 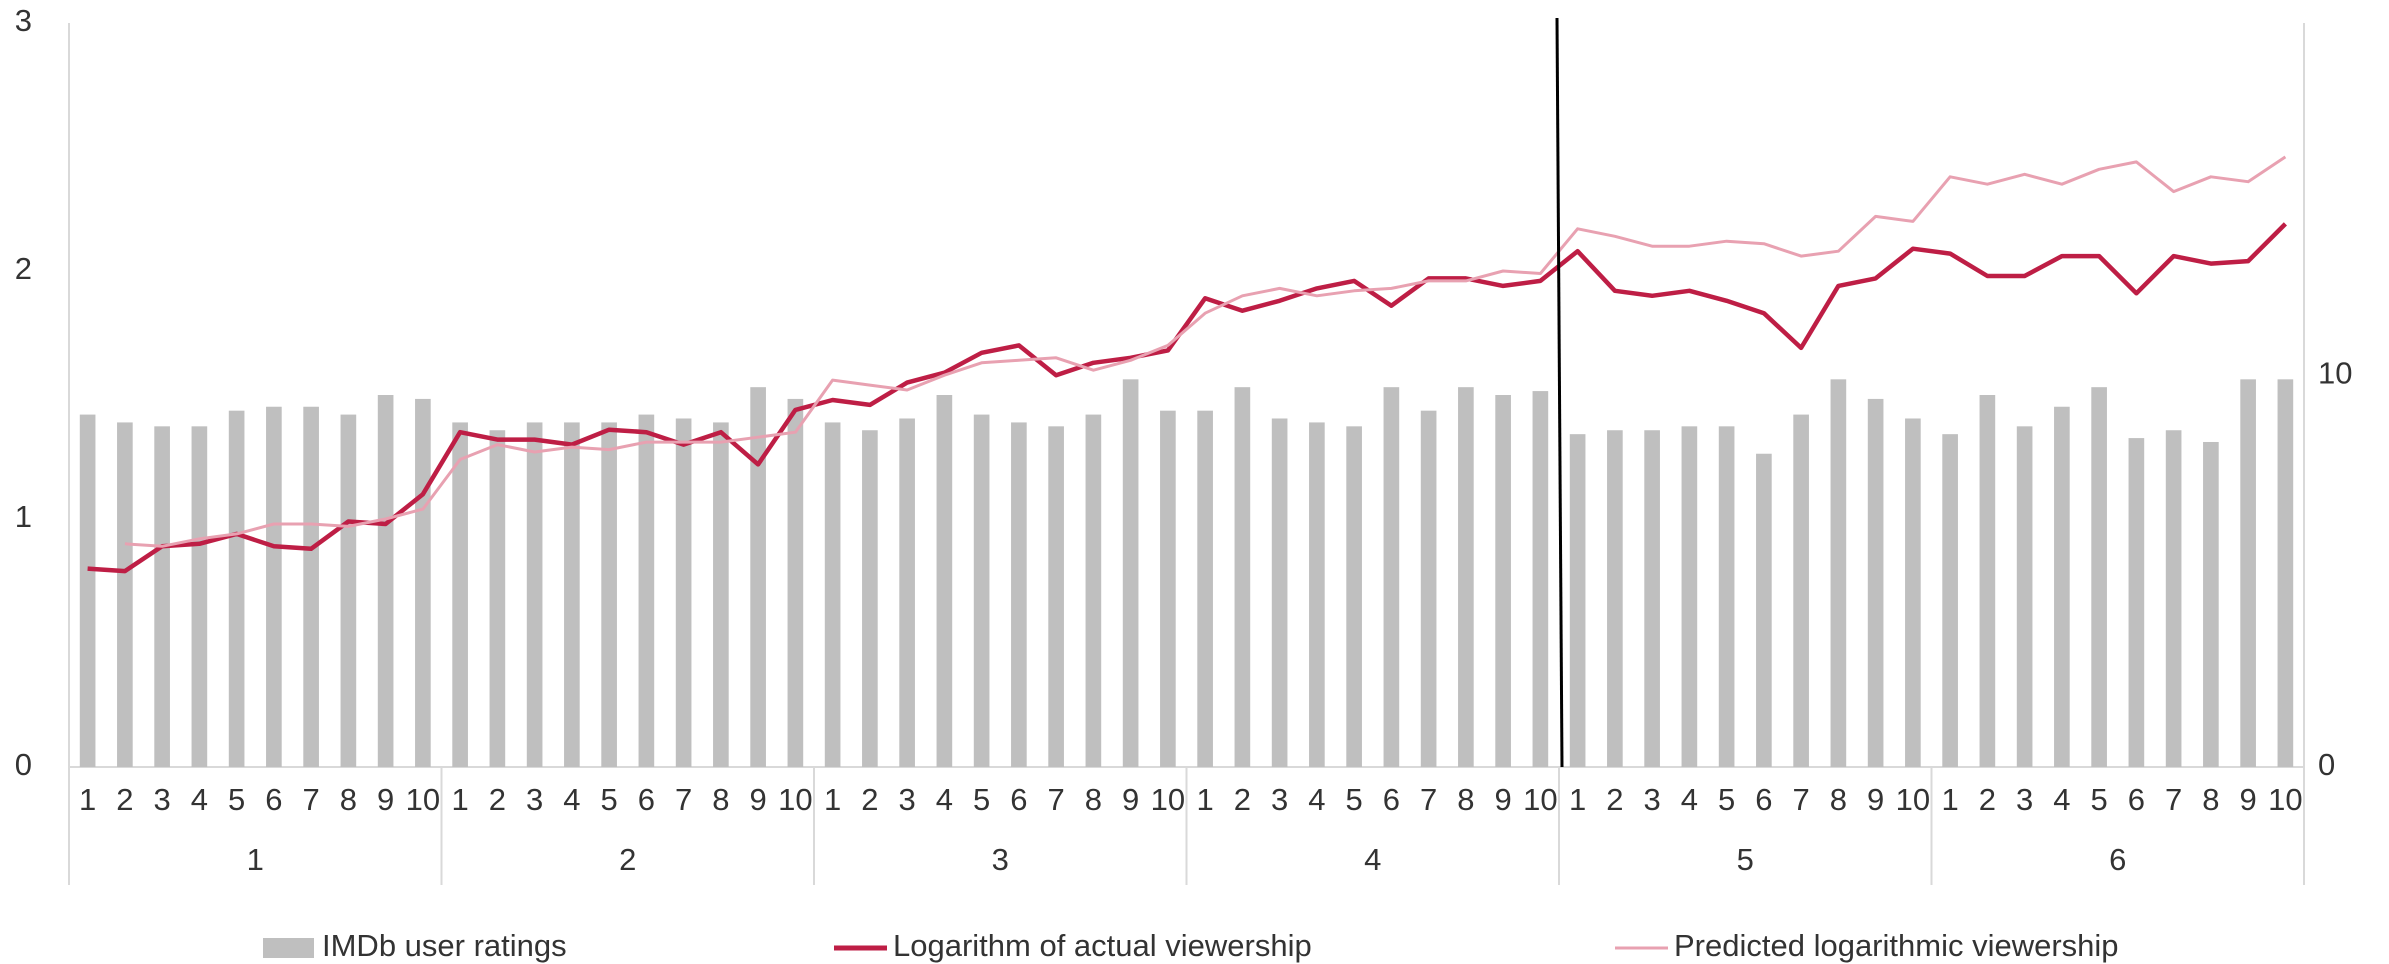 What do you see at coordinates (1559, 392) in the screenshot?
I see `divider` at bounding box center [1559, 392].